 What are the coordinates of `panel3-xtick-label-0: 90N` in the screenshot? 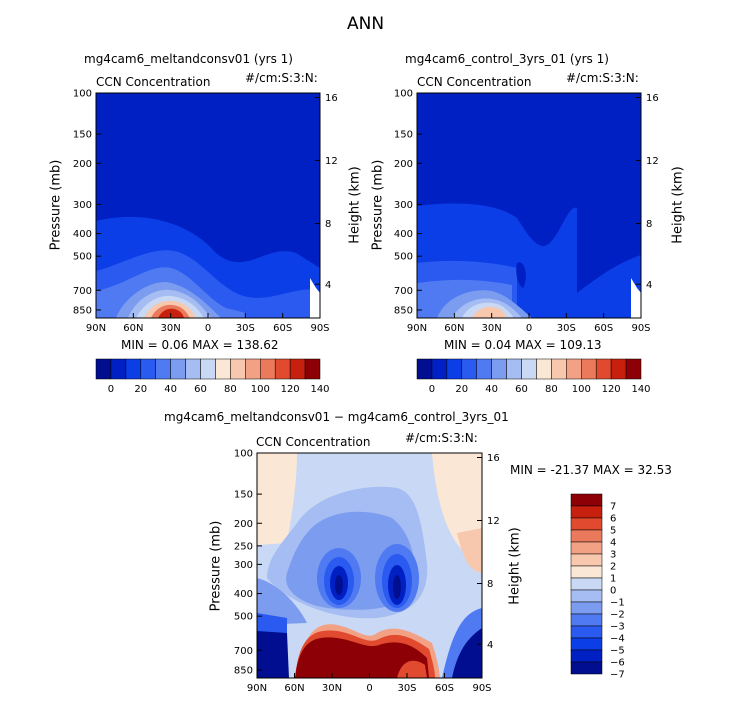 It's located at (257, 688).